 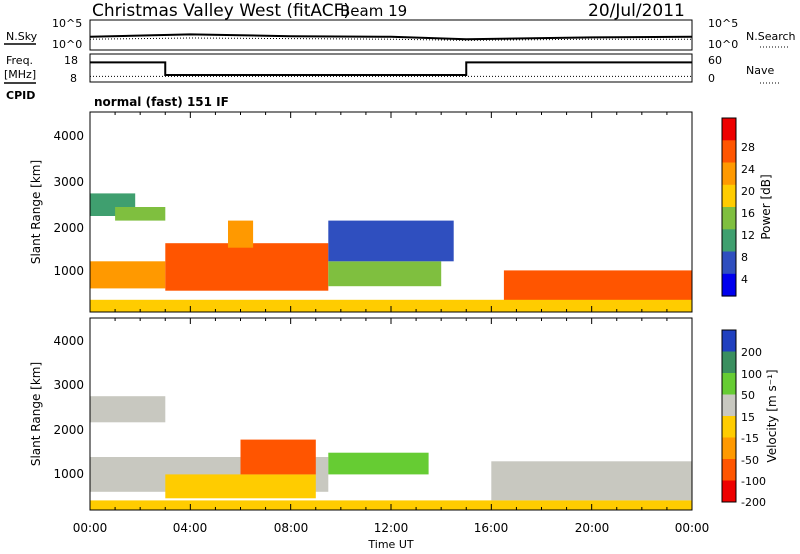 What do you see at coordinates (391, 528) in the screenshot?
I see `xtick-12: 12:00` at bounding box center [391, 528].